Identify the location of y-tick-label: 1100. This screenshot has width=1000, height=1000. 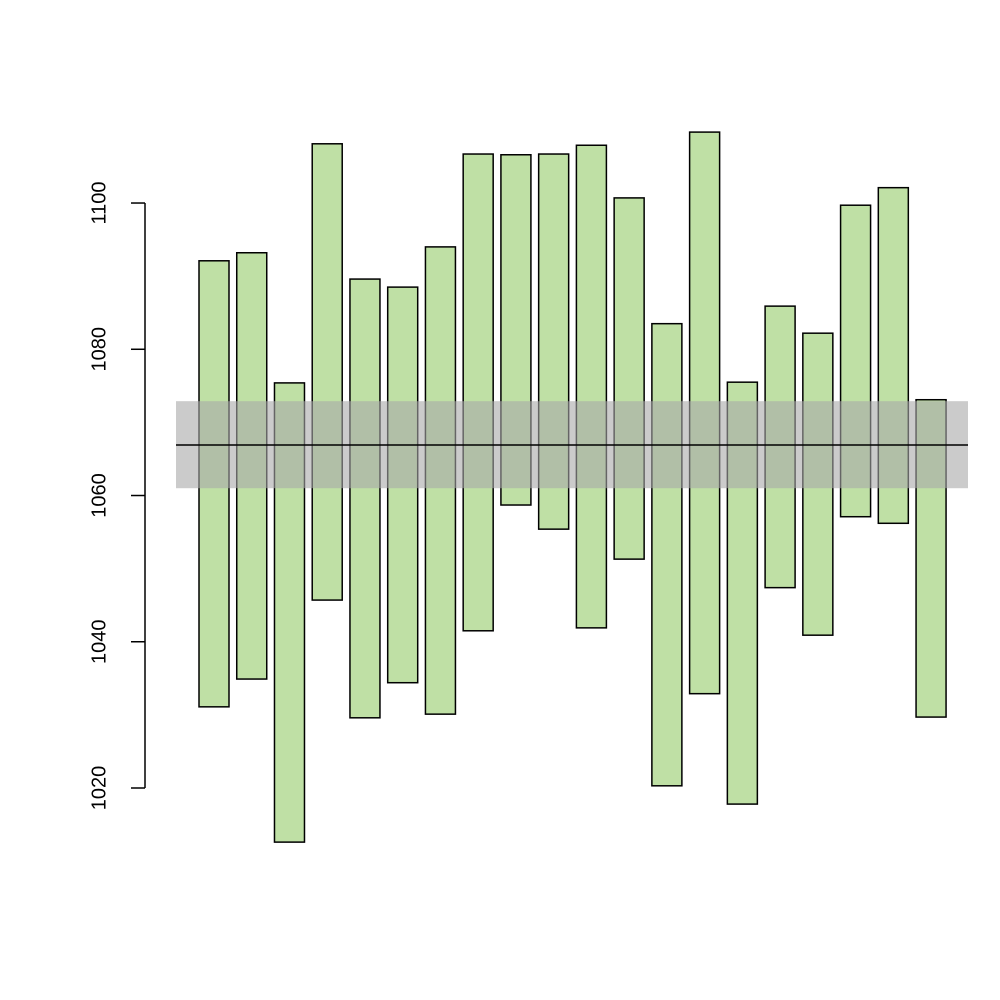
(99, 203).